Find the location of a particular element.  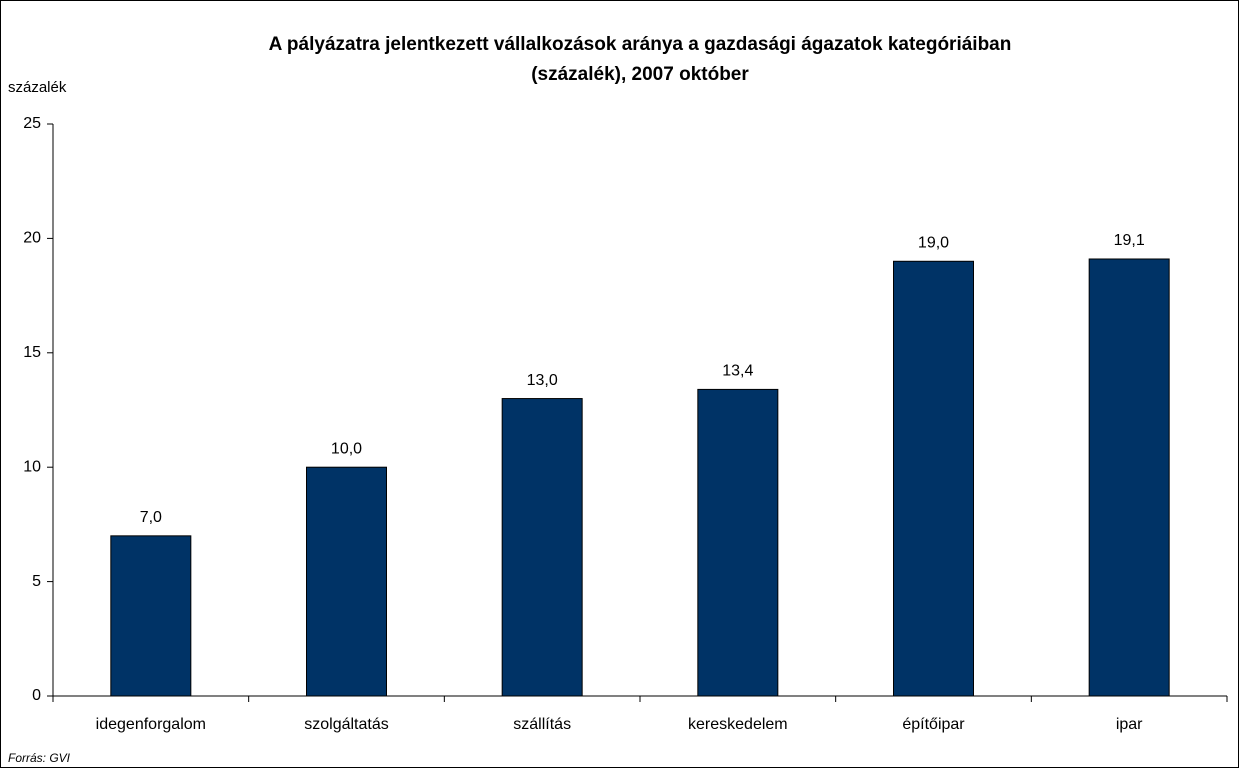

y-tick-label: 25 is located at coordinates (32, 123).